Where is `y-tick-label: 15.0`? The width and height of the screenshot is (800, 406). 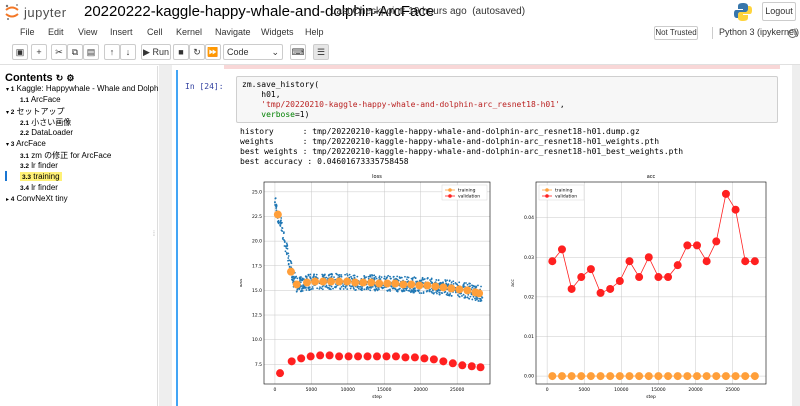
y-tick-label: 15.0 is located at coordinates (257, 291).